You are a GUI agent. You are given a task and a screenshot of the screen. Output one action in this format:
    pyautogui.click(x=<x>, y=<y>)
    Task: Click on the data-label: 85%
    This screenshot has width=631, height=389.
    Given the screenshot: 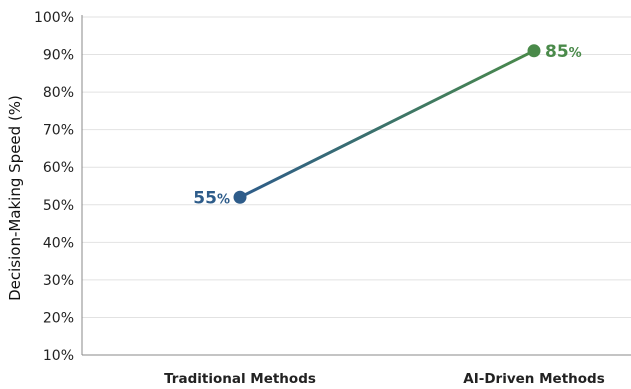 What is the action you would take?
    pyautogui.click(x=563, y=52)
    